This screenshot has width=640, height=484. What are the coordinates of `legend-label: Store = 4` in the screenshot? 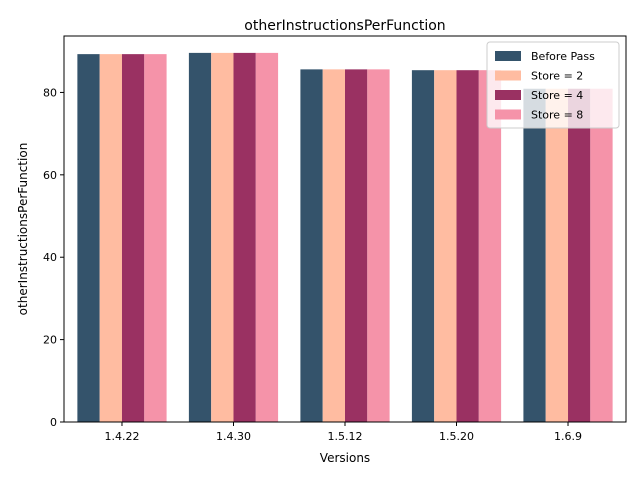 It's located at (557, 95).